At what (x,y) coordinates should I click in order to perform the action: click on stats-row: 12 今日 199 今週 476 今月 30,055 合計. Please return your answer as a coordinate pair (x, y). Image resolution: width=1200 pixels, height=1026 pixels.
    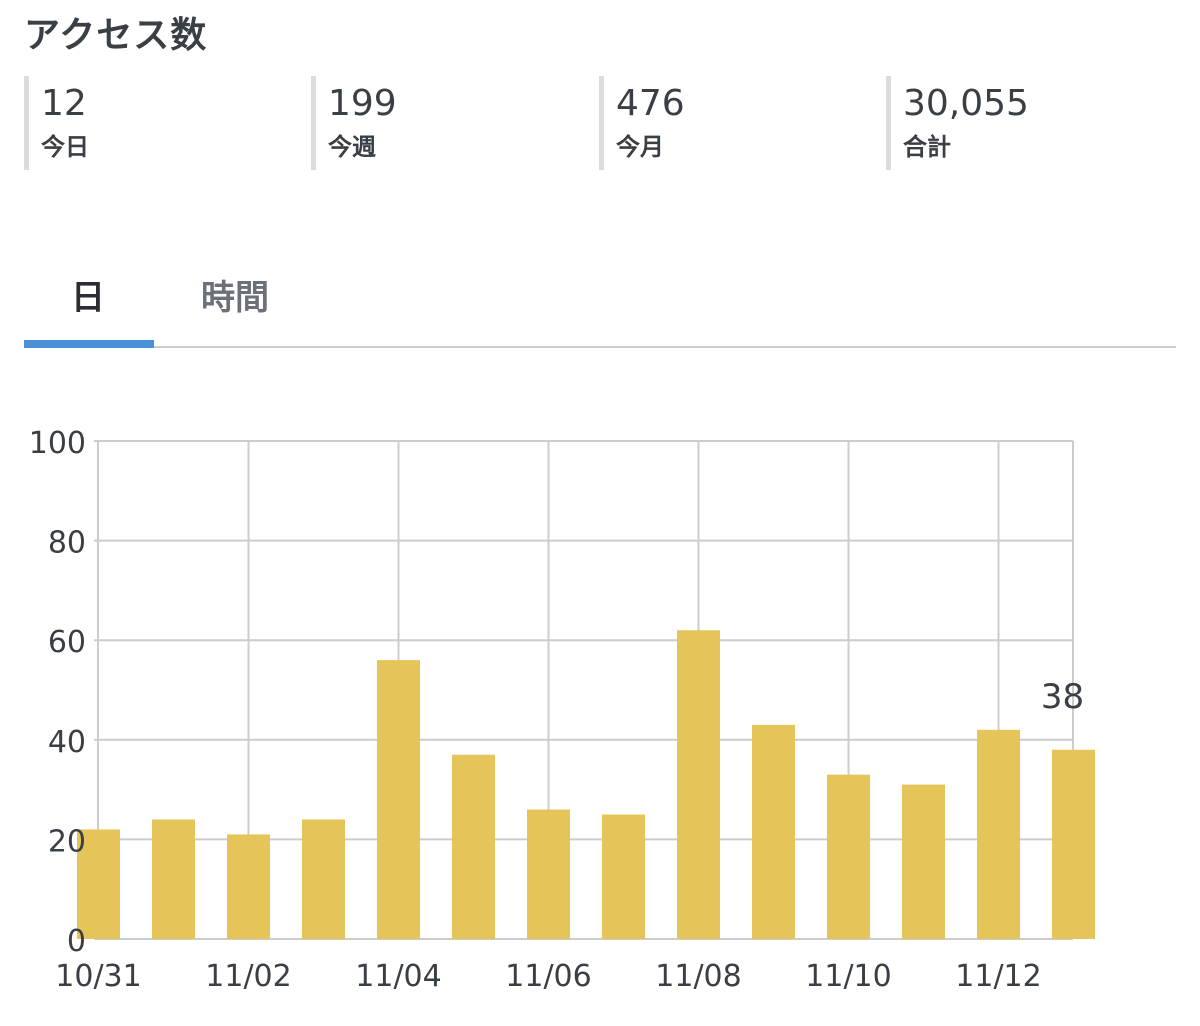
    Looking at the image, I should click on (604, 123).